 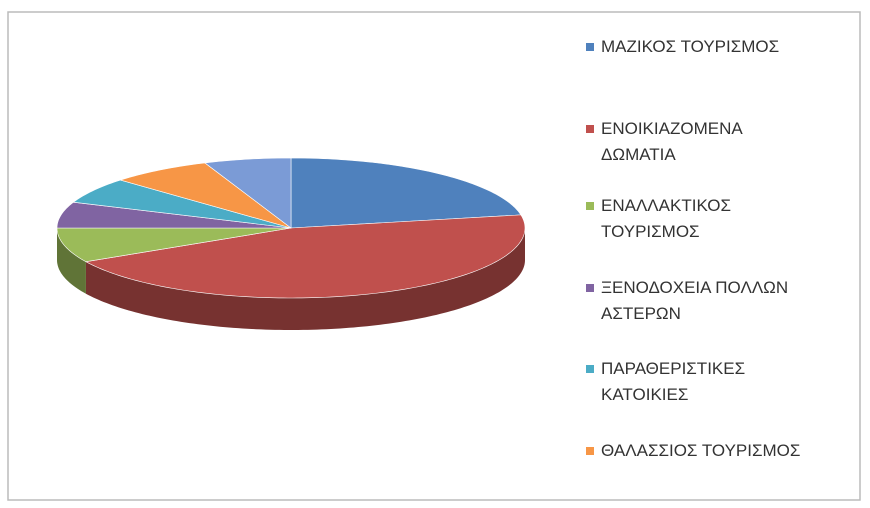 What do you see at coordinates (666, 218) in the screenshot?
I see `legend-label: ΕΝΑΛΛΑΚΤΙΚΟΣ ΤΟΥΡΙΣΜΟΣ` at bounding box center [666, 218].